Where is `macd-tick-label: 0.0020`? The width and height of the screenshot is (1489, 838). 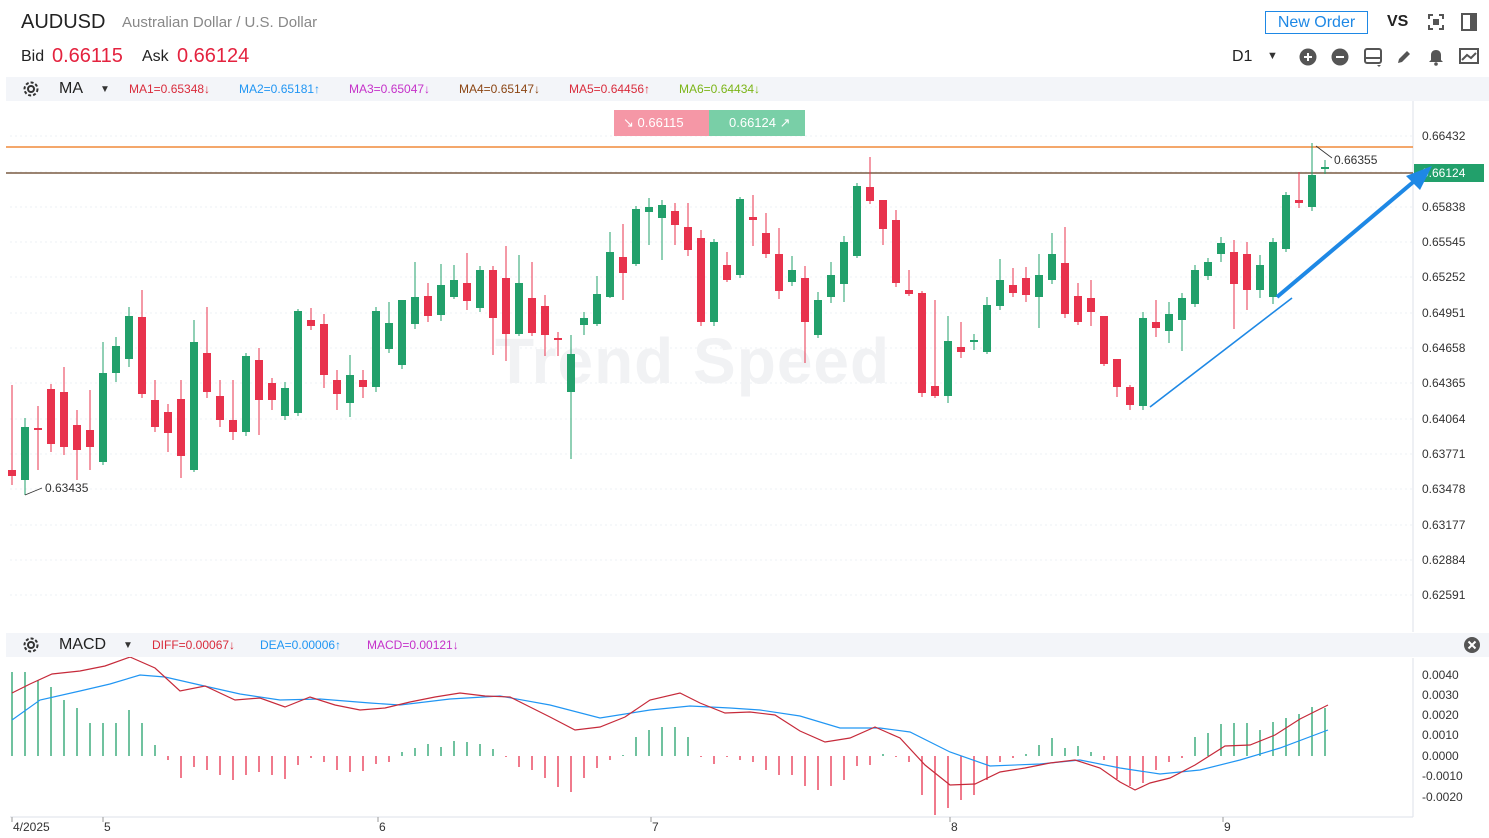 macd-tick-label: 0.0020 is located at coordinates (1440, 715).